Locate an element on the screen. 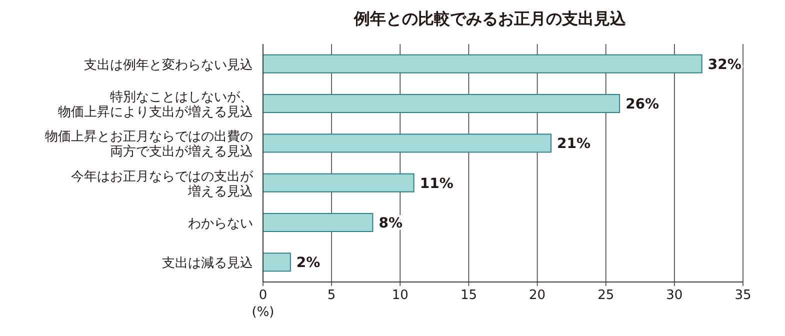 The image size is (785, 336). data-label: 32% is located at coordinates (725, 64).